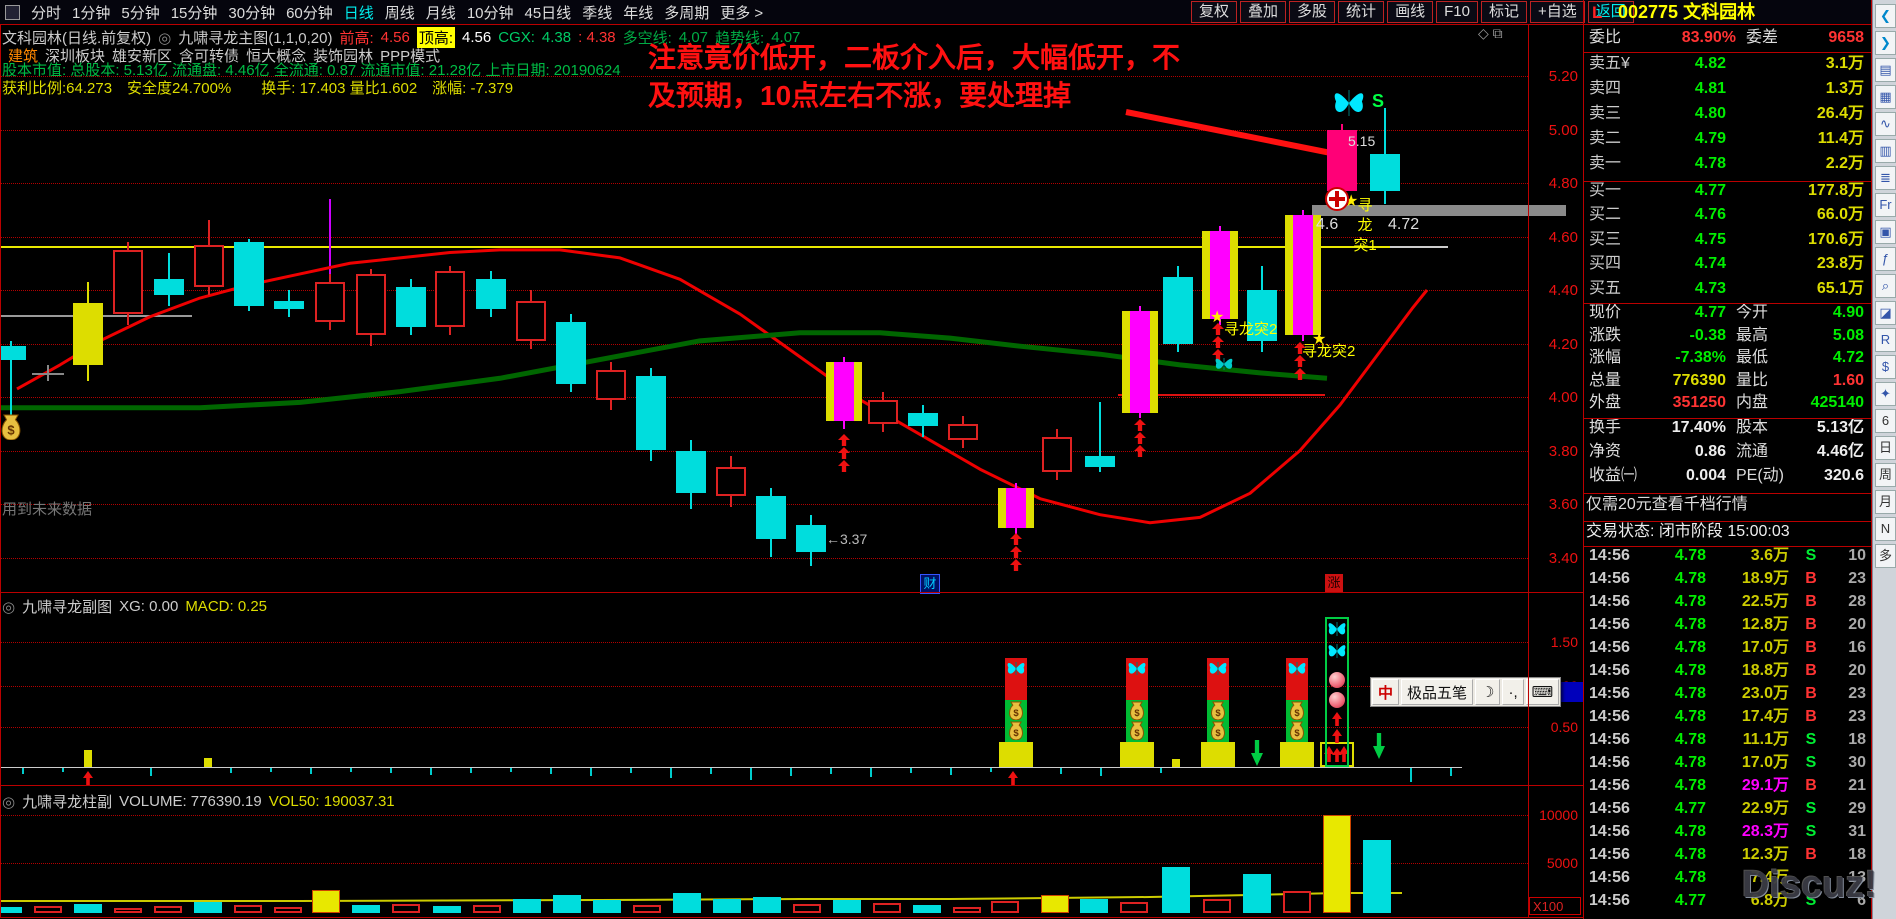 Image resolution: width=1896 pixels, height=919 pixels. I want to click on tab-period-13: 多周期, so click(687, 13).